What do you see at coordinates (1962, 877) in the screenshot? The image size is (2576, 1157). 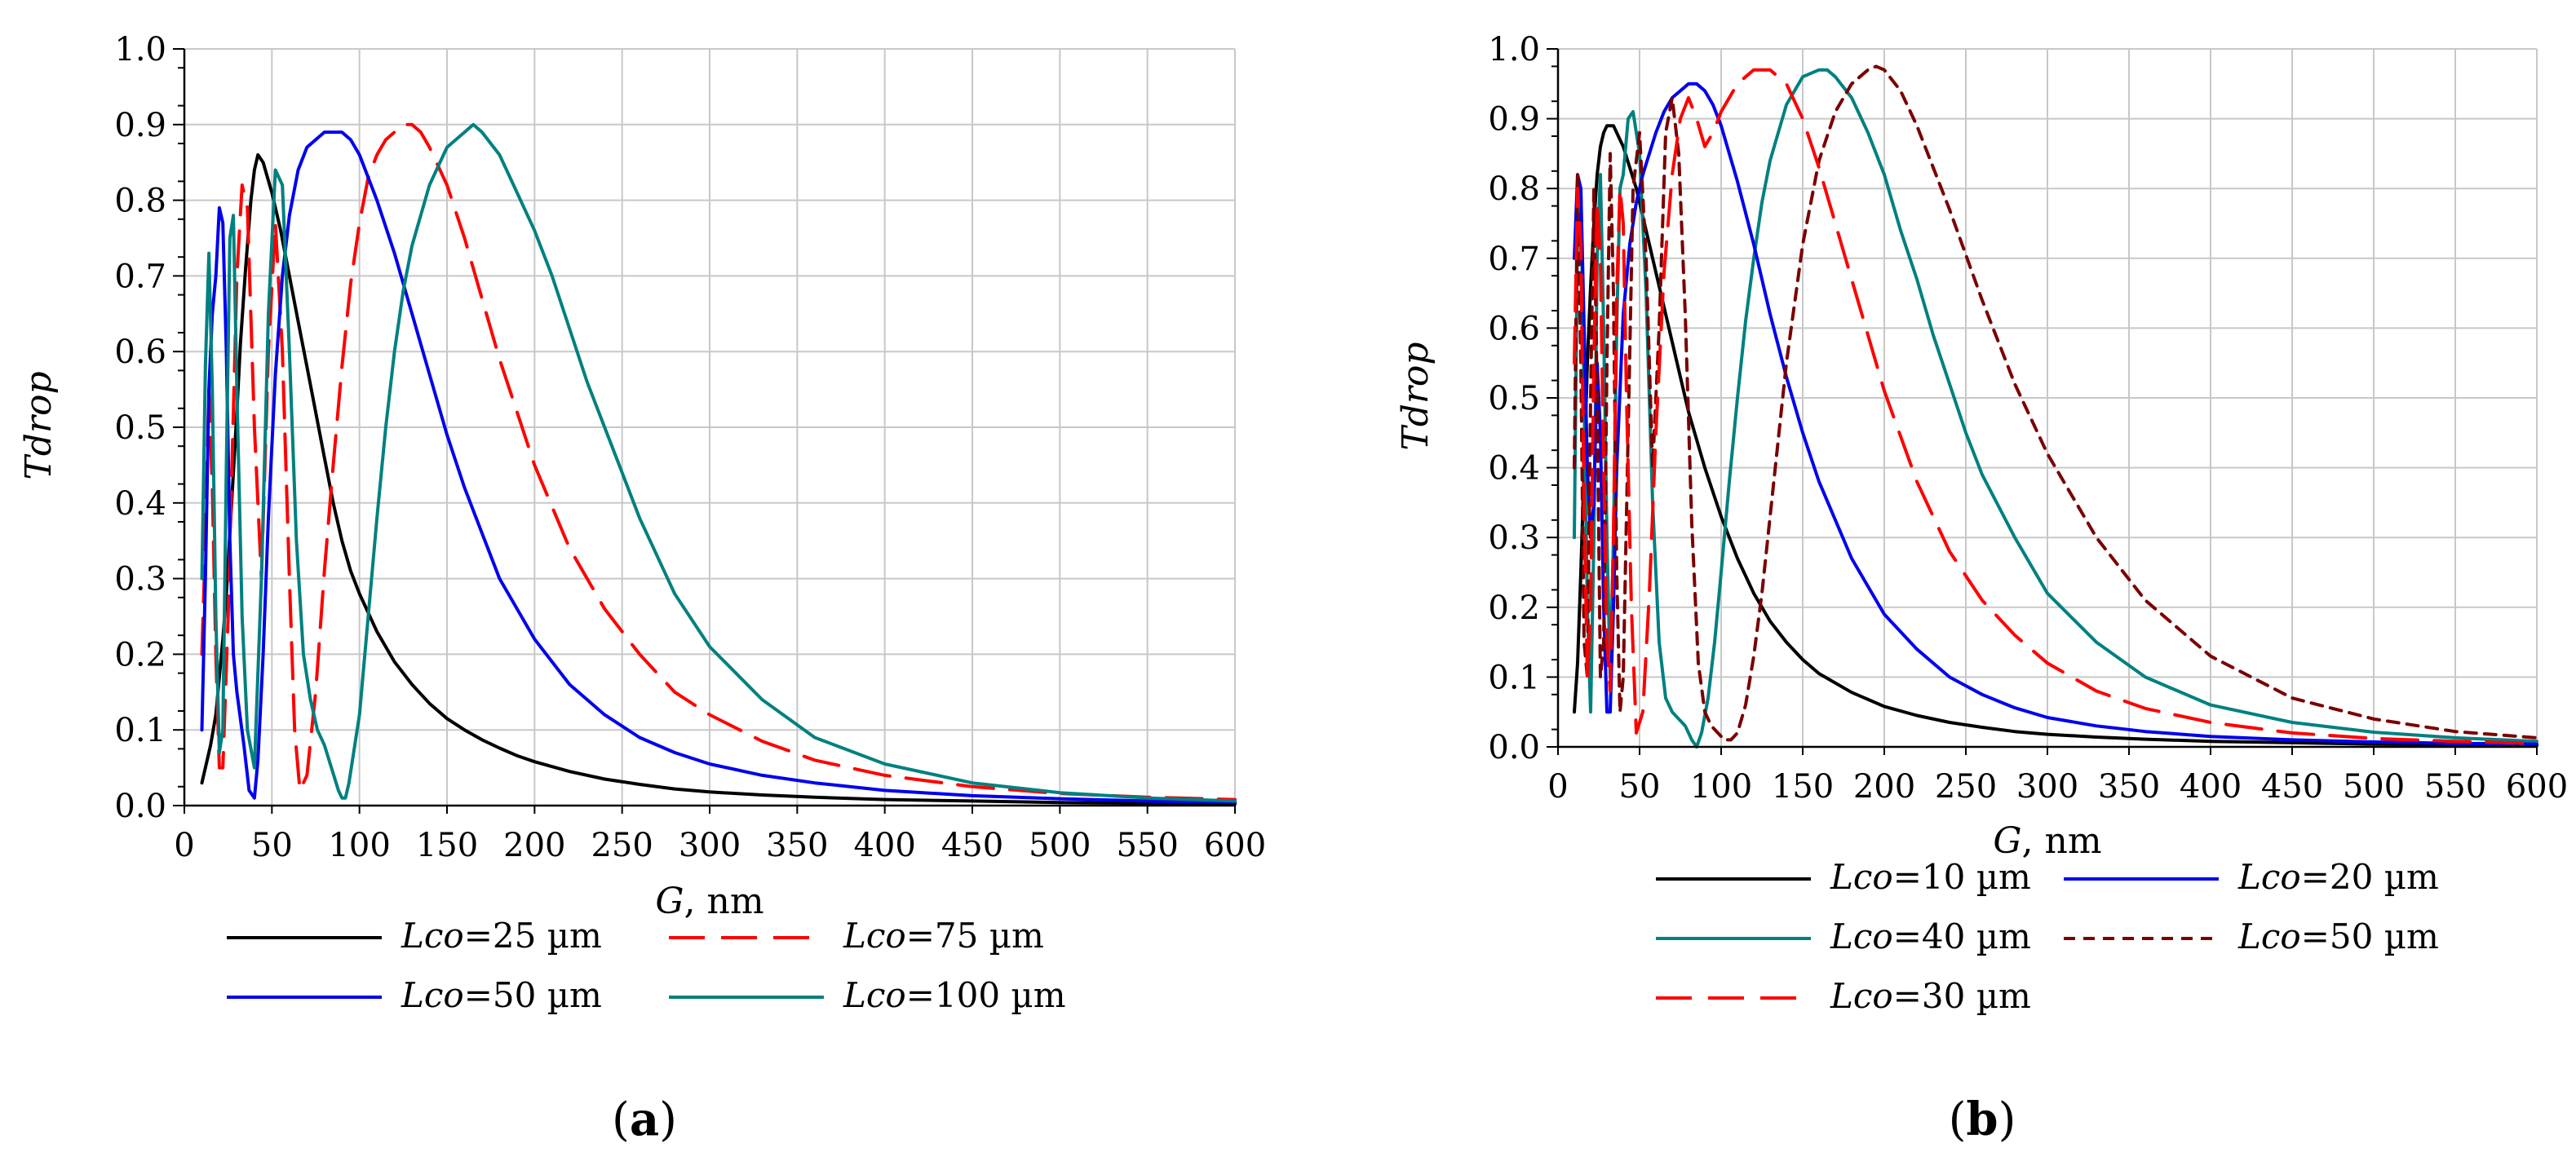 I see `legend-entry-rest: =10 µm` at bounding box center [1962, 877].